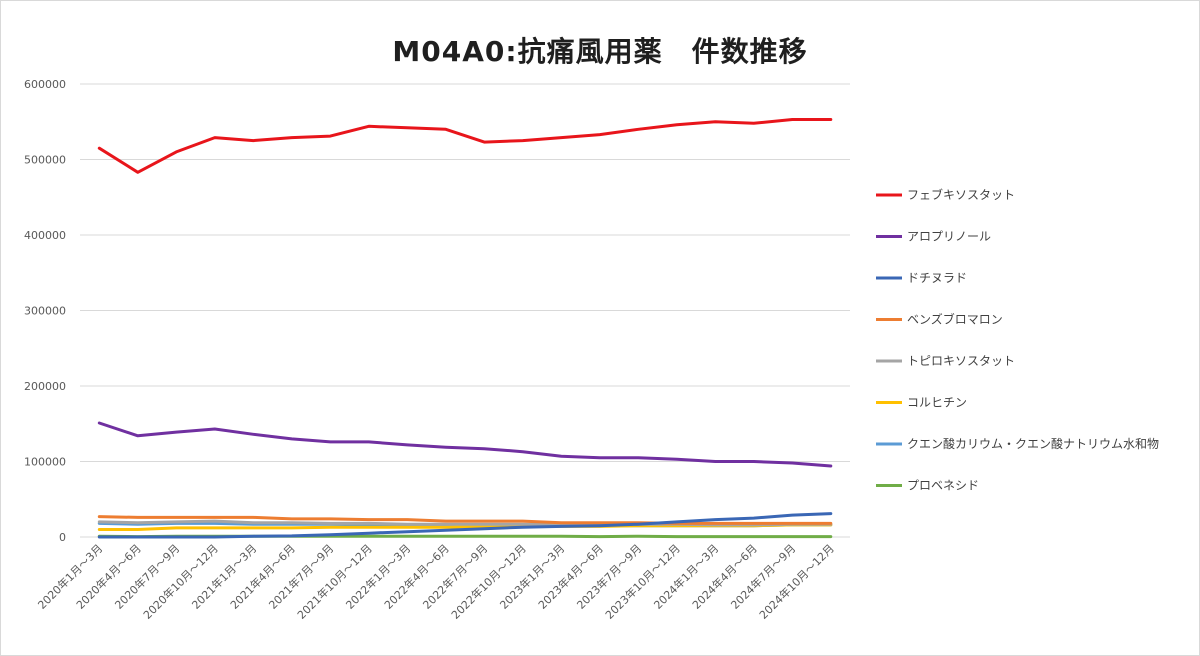 This screenshot has height=656, width=1200. I want to click on x-tick-label: 2020年10月～12月, so click(180, 581).